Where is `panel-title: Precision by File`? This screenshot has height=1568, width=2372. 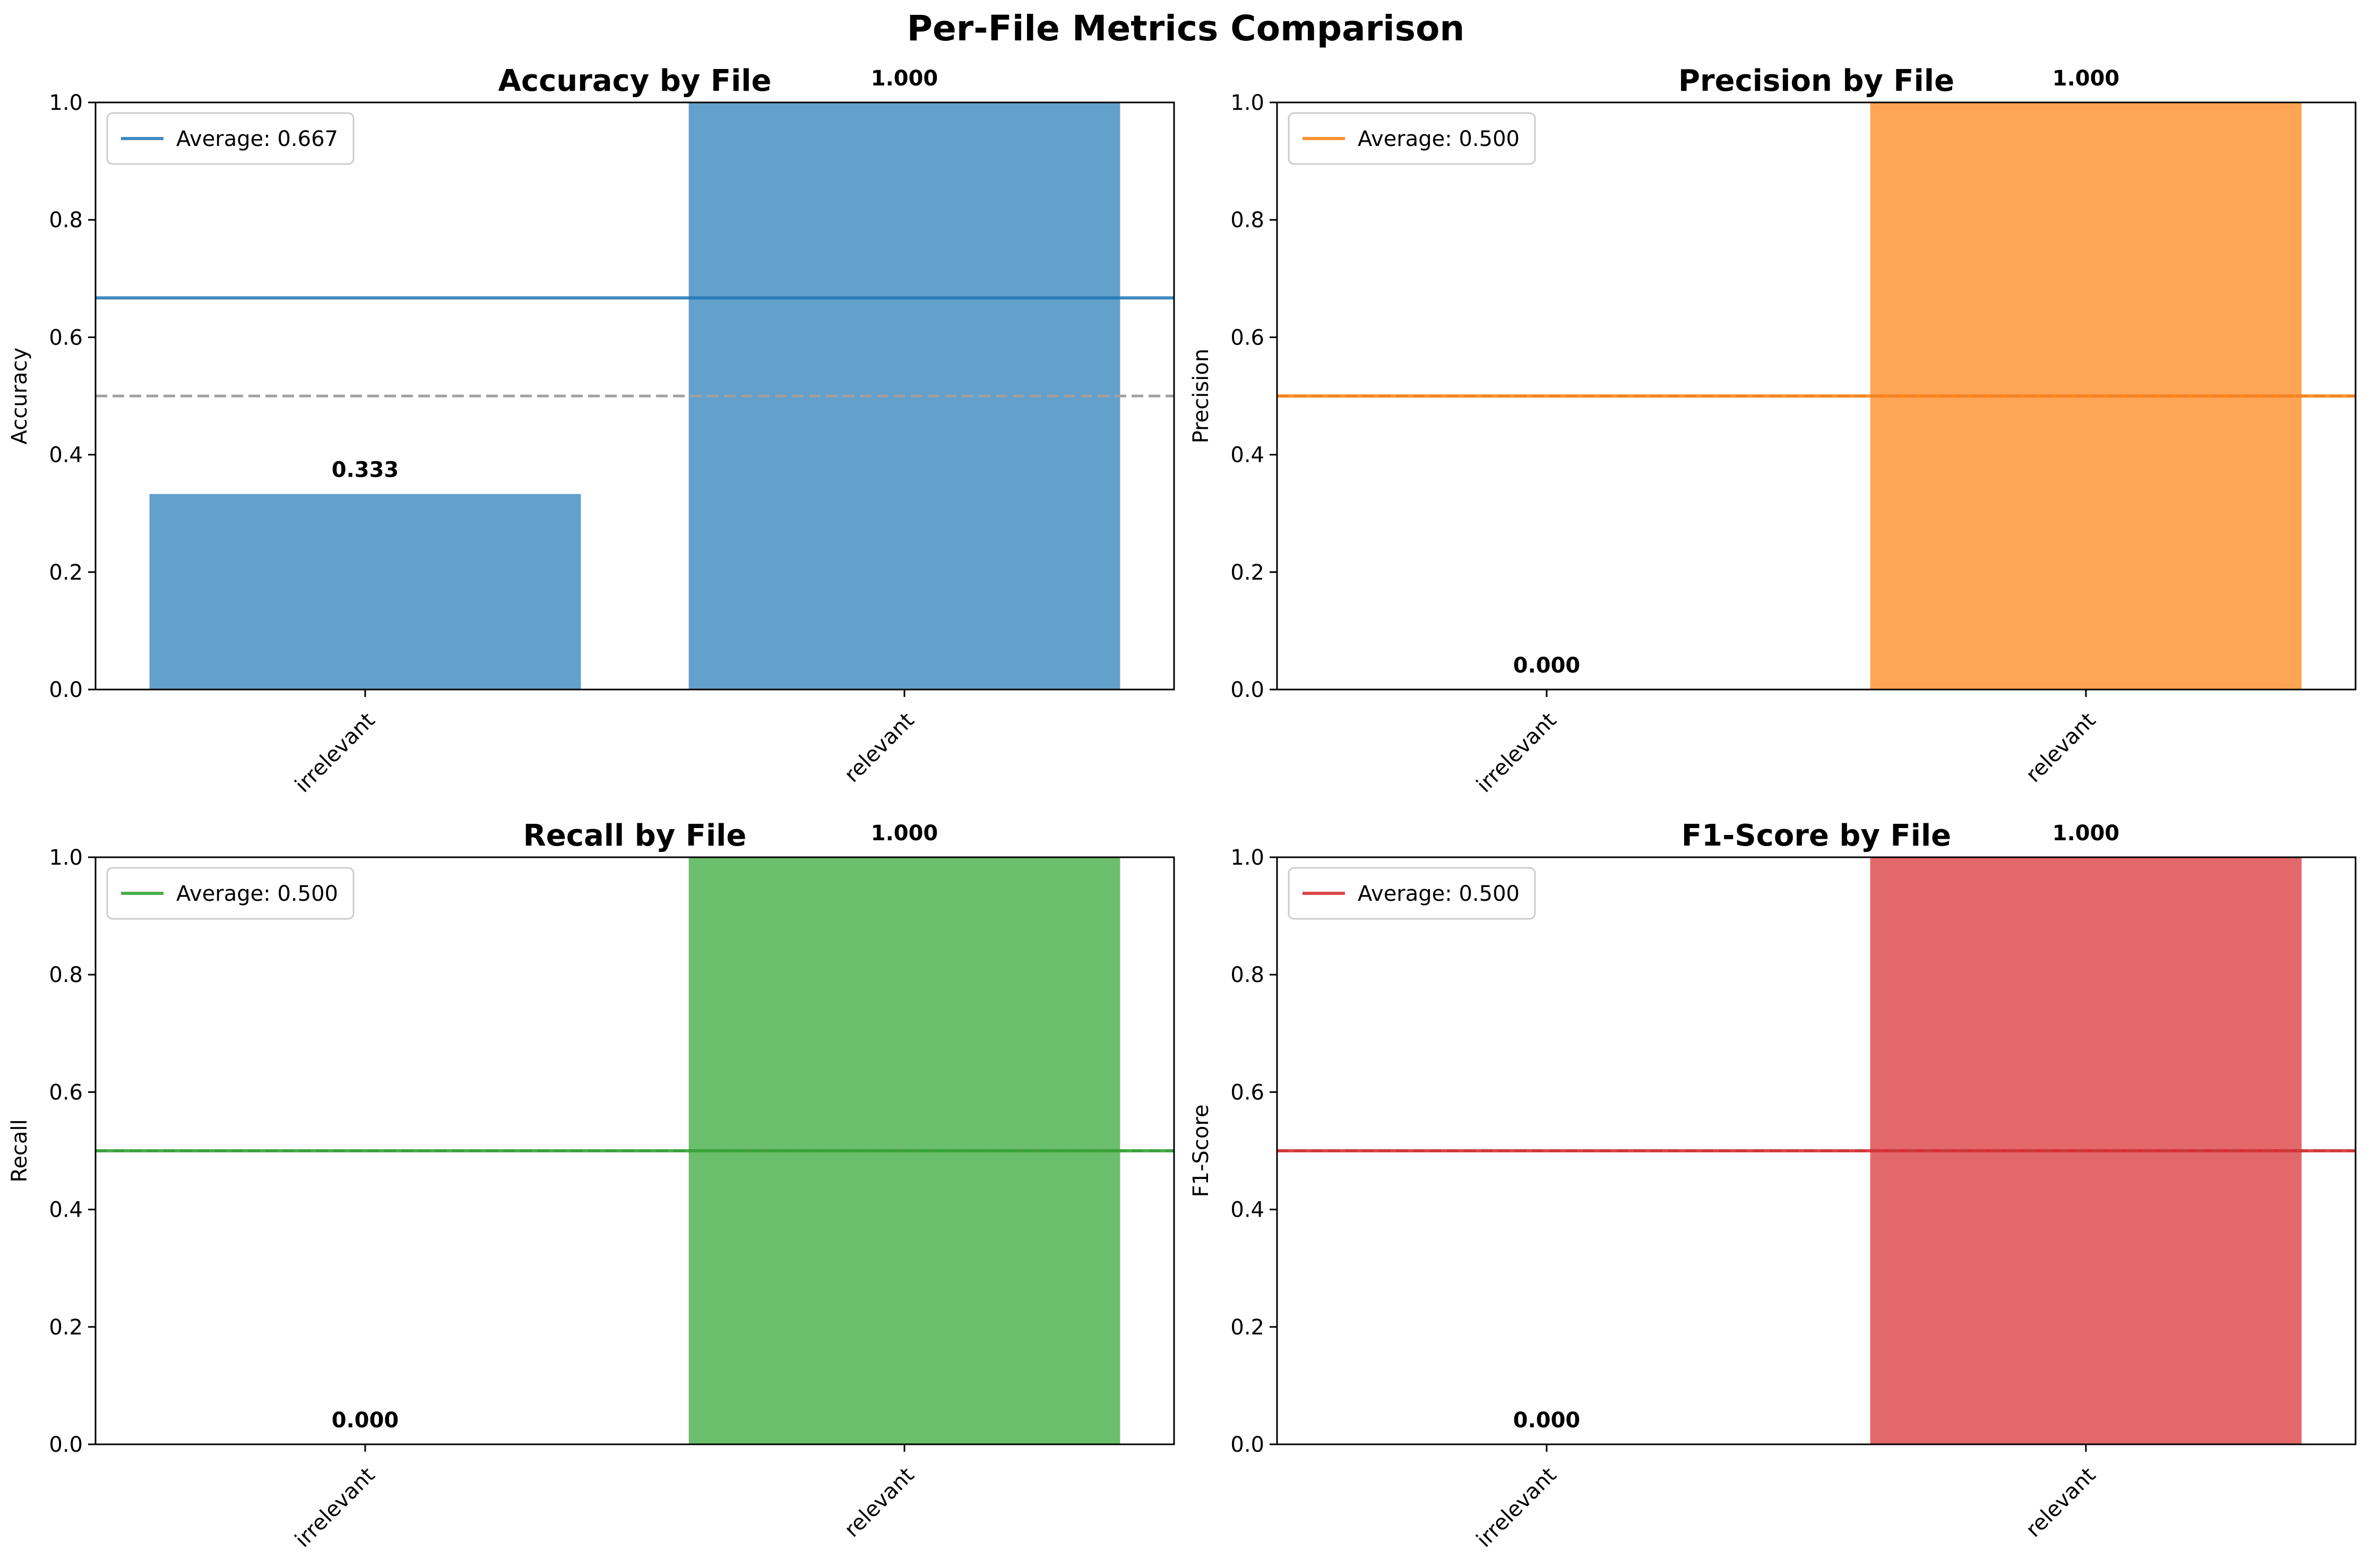
panel-title: Precision by File is located at coordinates (1816, 81).